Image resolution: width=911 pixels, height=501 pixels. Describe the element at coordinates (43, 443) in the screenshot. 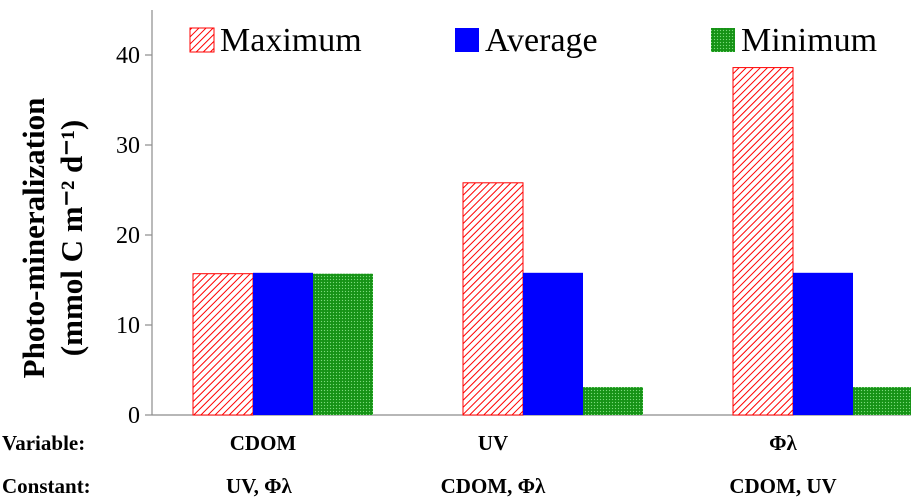

I see `variable-row-label: Variable:` at that location.